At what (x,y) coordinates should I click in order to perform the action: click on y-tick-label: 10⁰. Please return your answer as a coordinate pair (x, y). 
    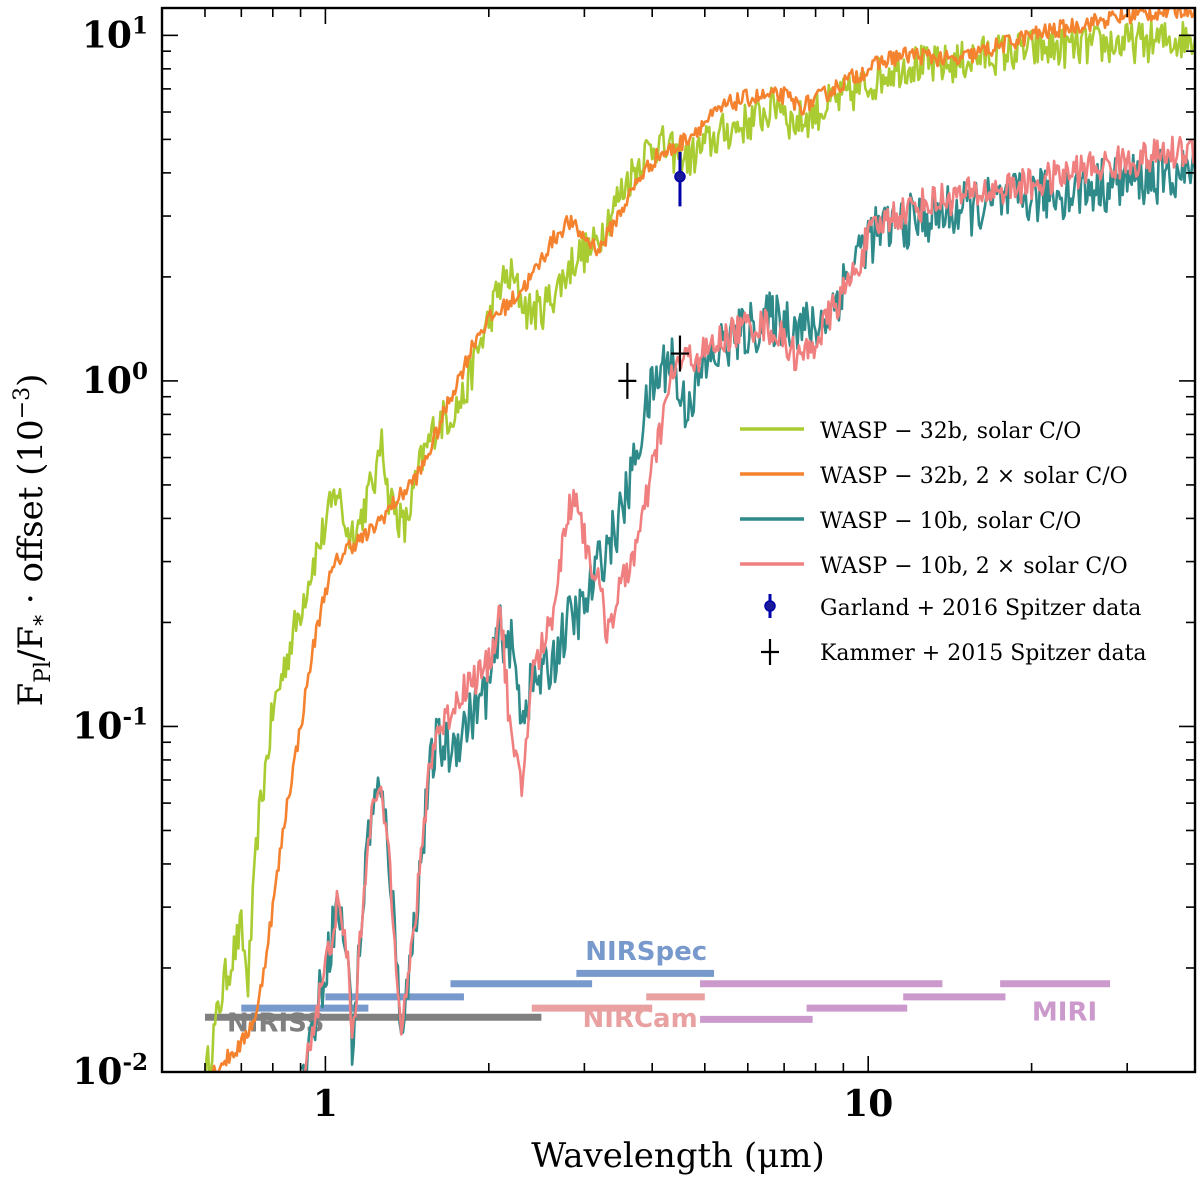
    Looking at the image, I should click on (115, 380).